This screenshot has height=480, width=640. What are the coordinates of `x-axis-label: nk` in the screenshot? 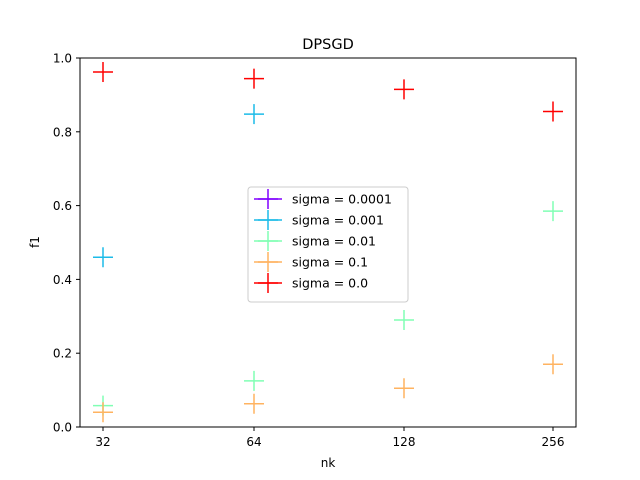 It's located at (328, 463).